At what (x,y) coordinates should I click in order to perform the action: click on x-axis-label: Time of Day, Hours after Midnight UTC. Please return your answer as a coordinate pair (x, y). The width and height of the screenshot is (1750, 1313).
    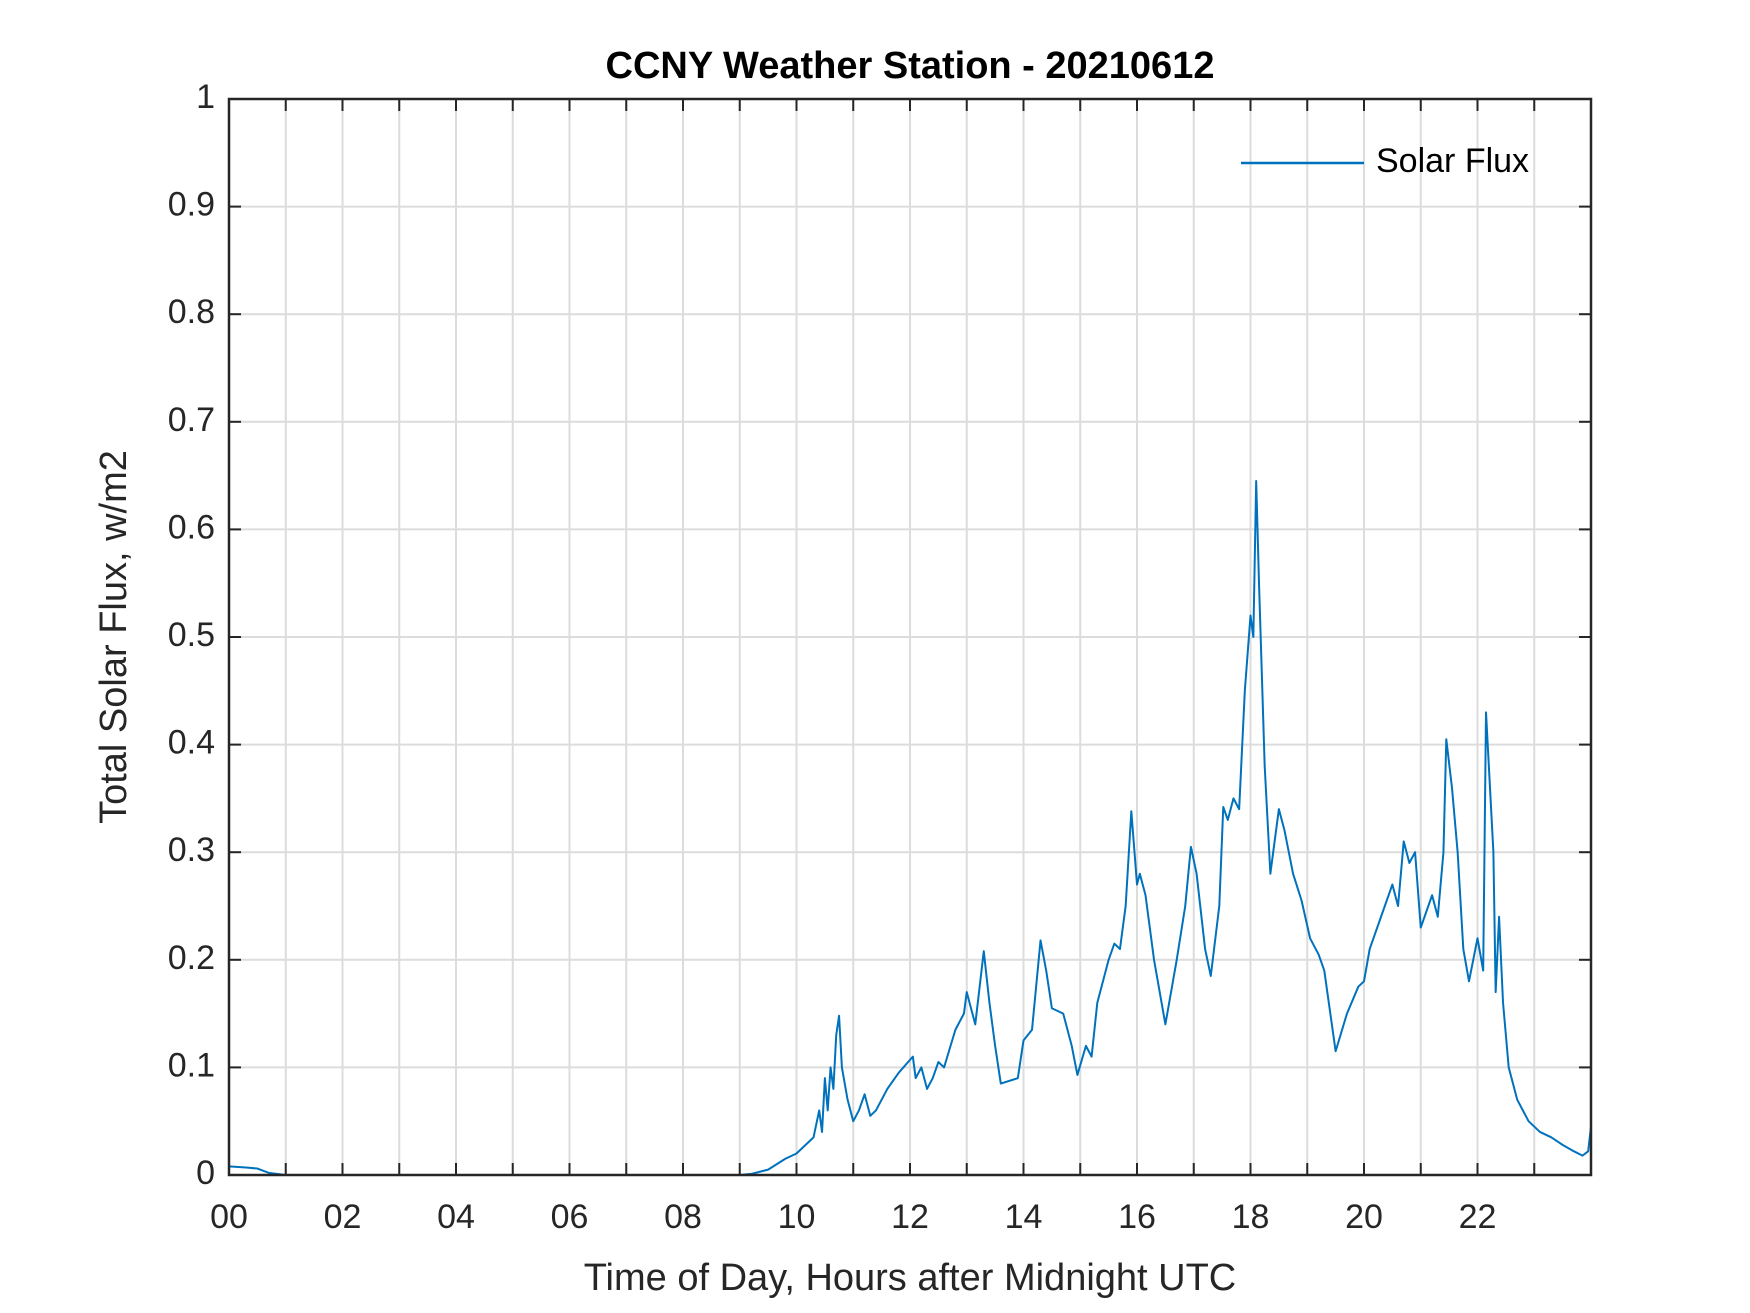
    Looking at the image, I should click on (910, 1278).